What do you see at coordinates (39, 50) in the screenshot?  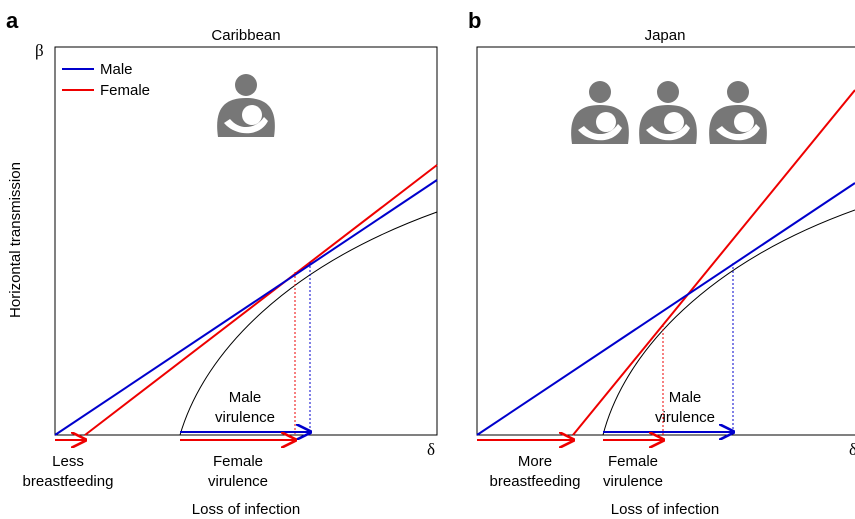 I see `y-symbol: β` at bounding box center [39, 50].